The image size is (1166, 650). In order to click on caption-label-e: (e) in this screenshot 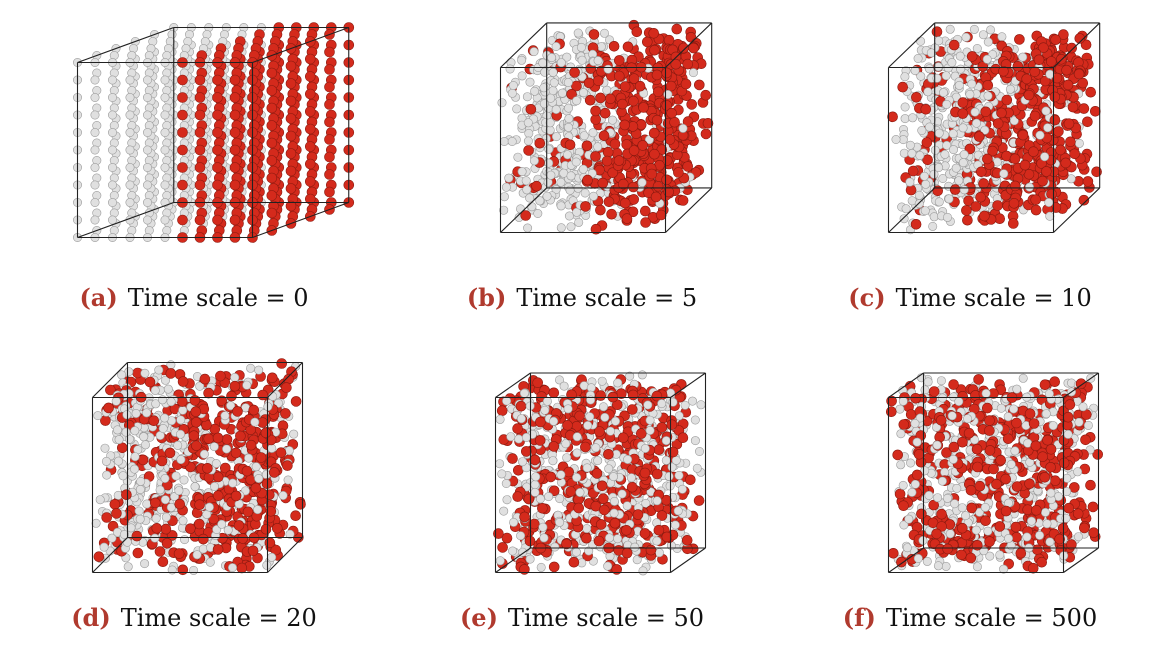, I will do `click(478, 617)`.